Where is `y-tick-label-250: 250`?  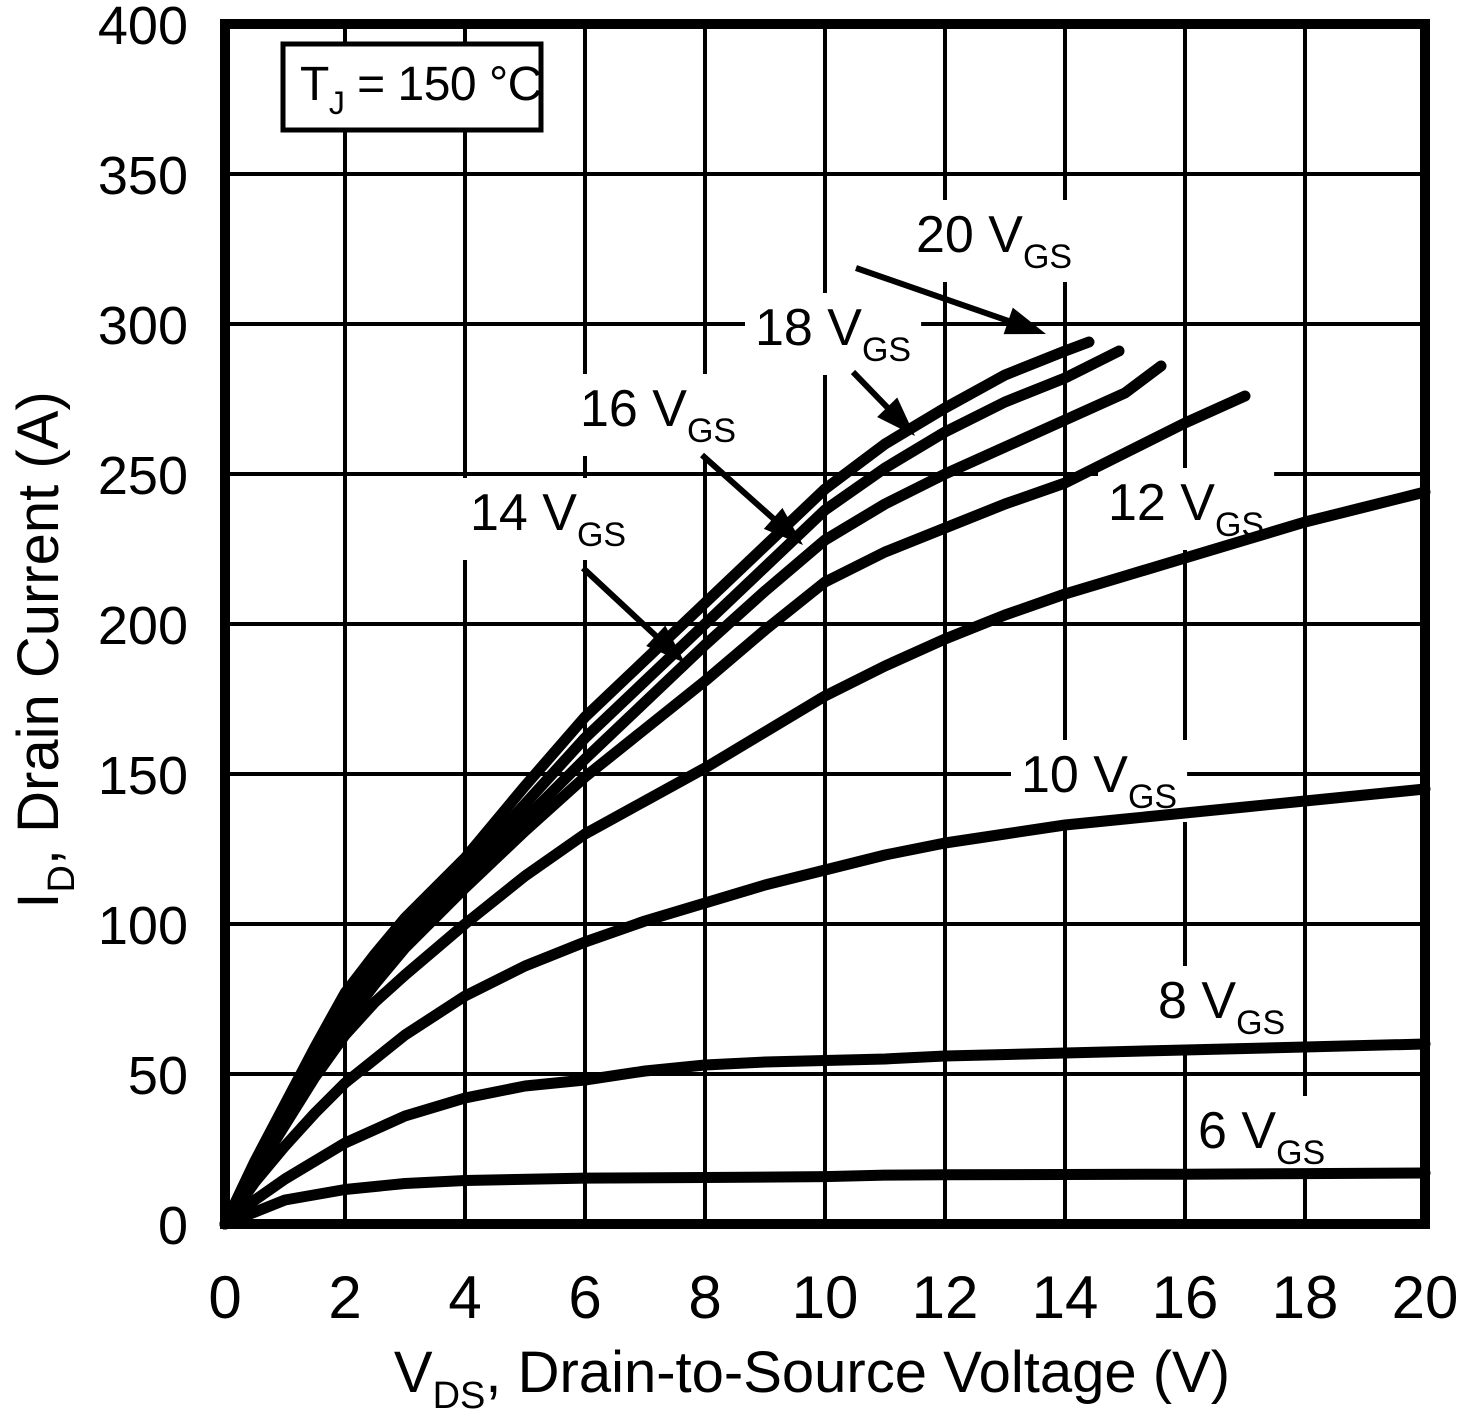 y-tick-label-250: 250 is located at coordinates (143, 476).